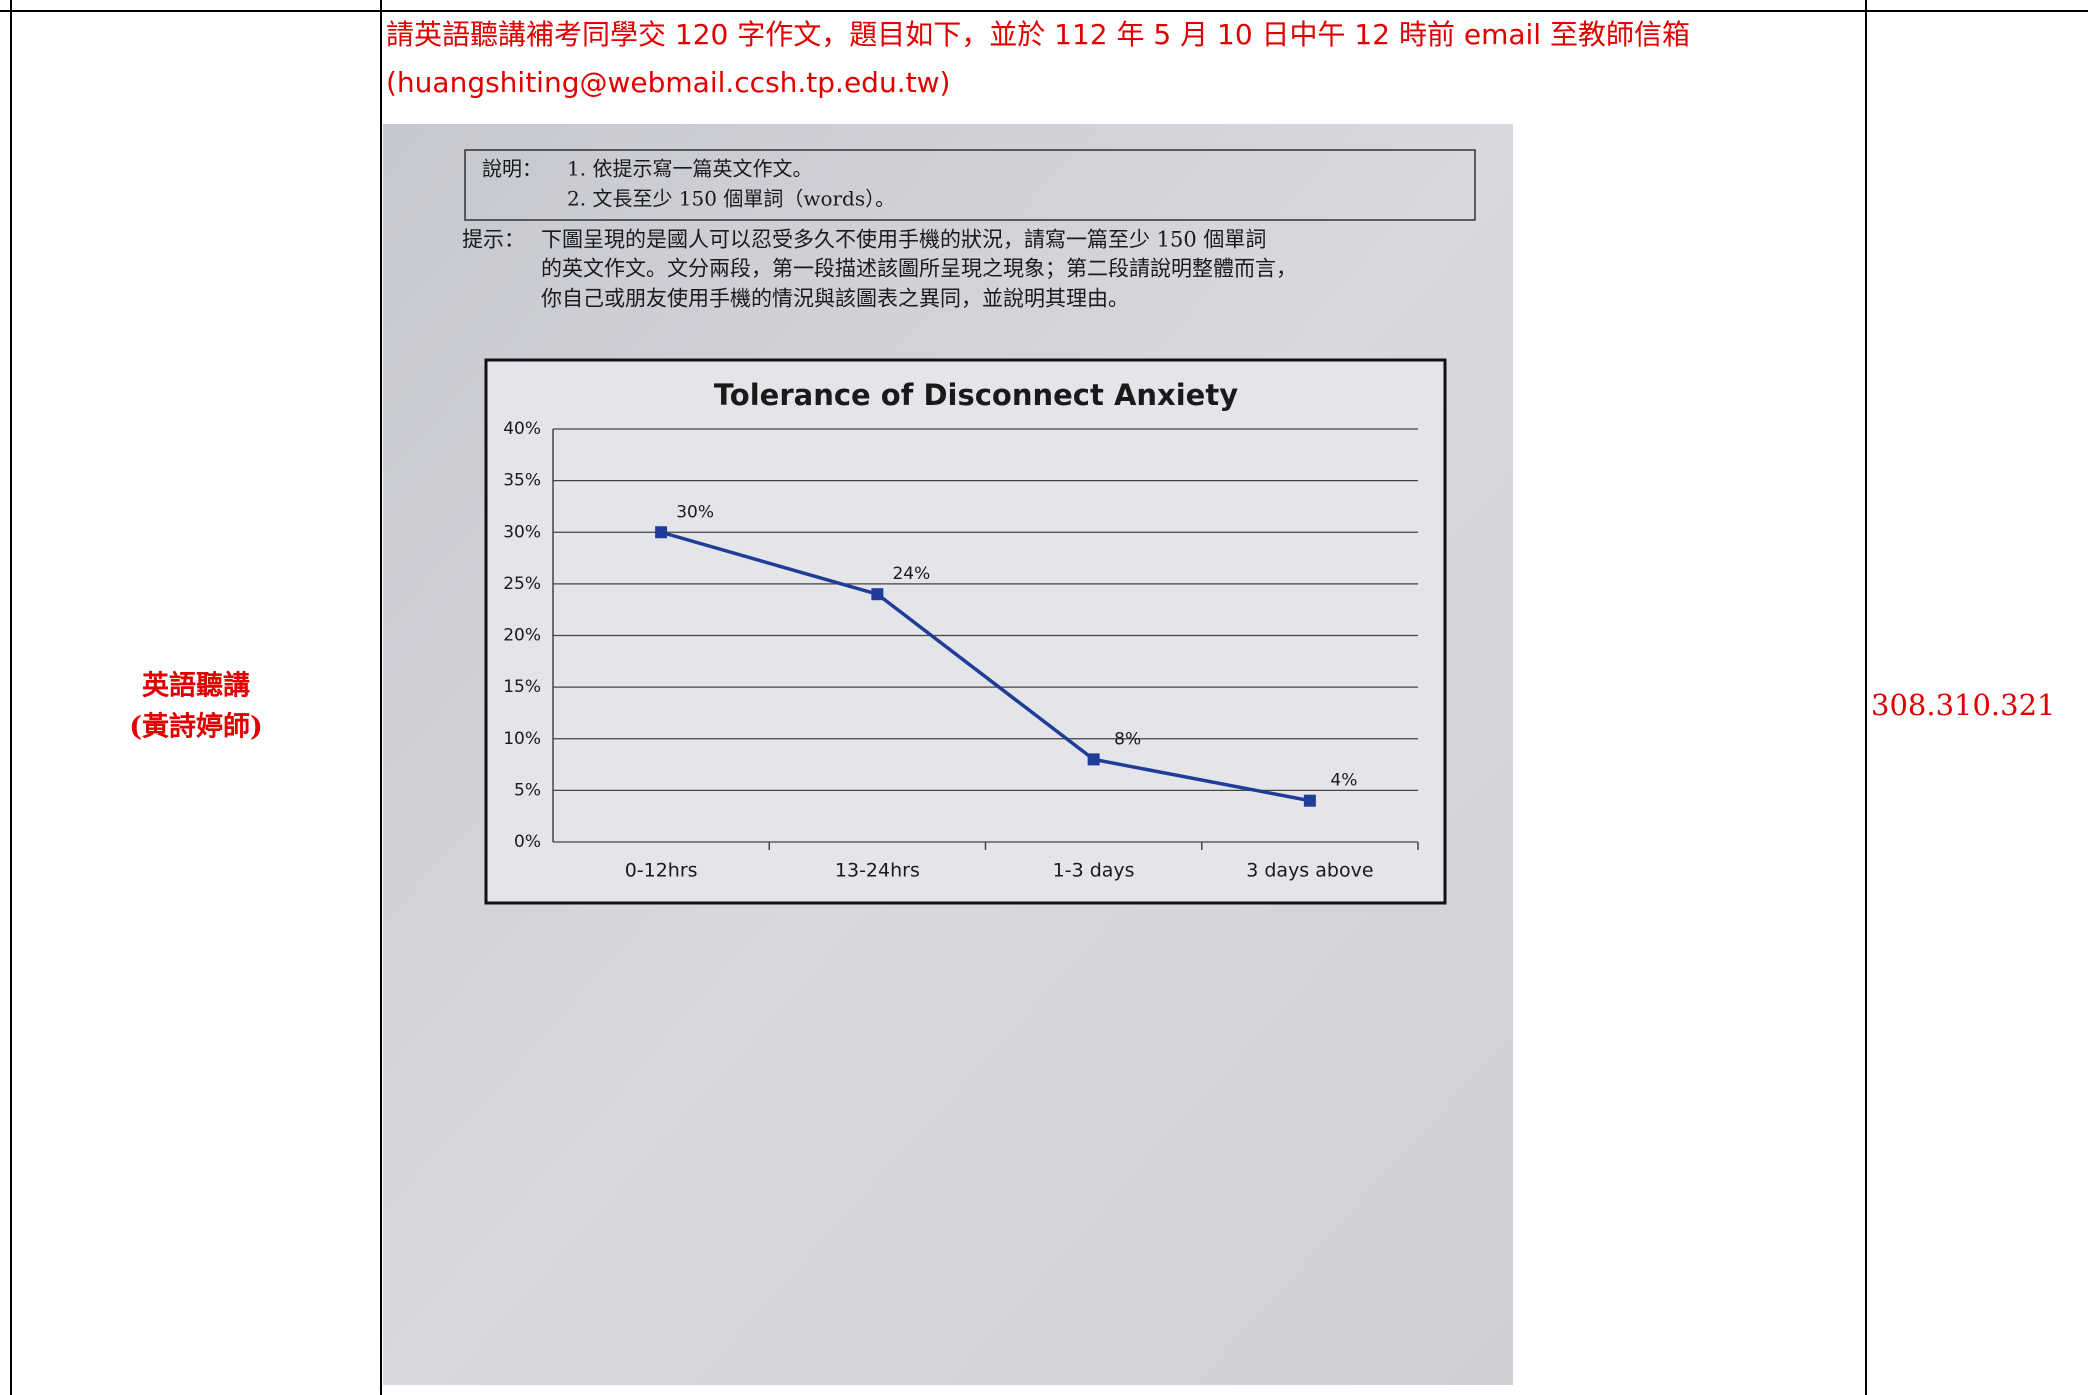 Image resolution: width=2088 pixels, height=1395 pixels. Describe the element at coordinates (661, 871) in the screenshot. I see `x-tick-label: 0-12hrs` at that location.